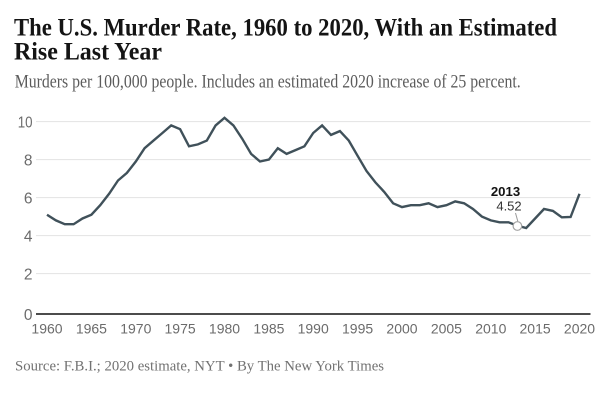 The width and height of the screenshot is (602, 401). What do you see at coordinates (490, 329) in the screenshot?
I see `svg-text: 2010` at bounding box center [490, 329].